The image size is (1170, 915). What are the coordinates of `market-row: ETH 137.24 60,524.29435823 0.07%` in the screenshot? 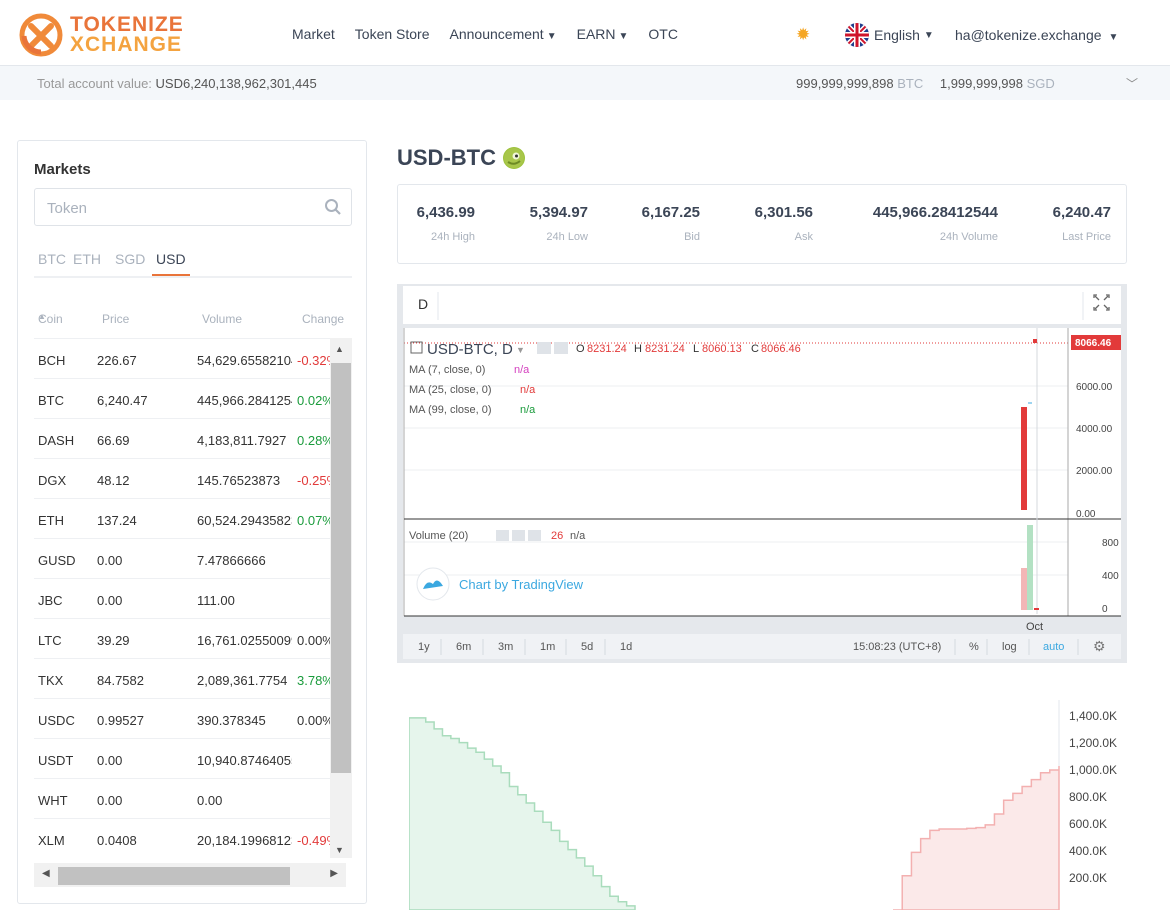 It's located at (190, 518).